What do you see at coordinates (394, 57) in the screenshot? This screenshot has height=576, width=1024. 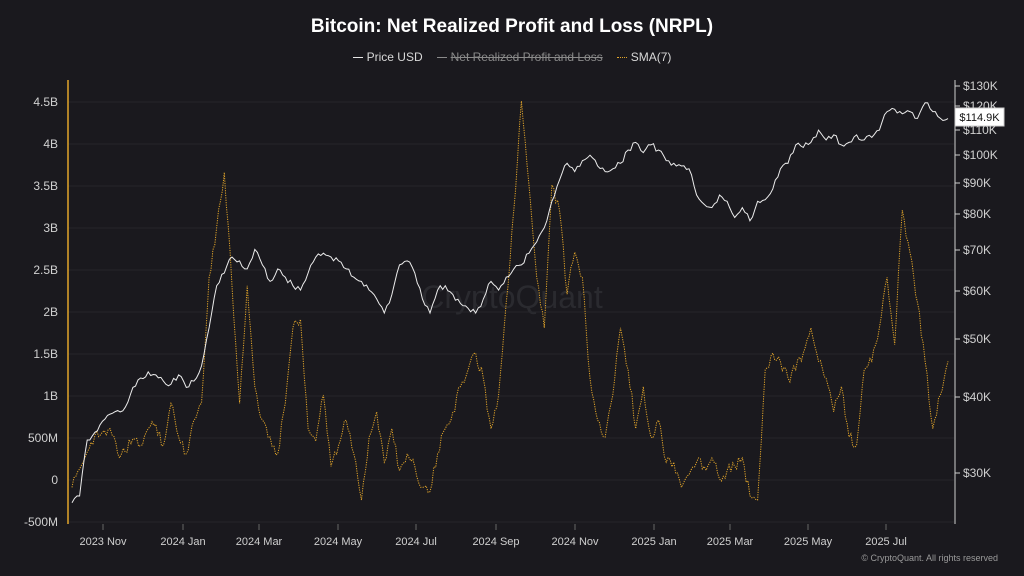 I see `legend-label: Price USD` at bounding box center [394, 57].